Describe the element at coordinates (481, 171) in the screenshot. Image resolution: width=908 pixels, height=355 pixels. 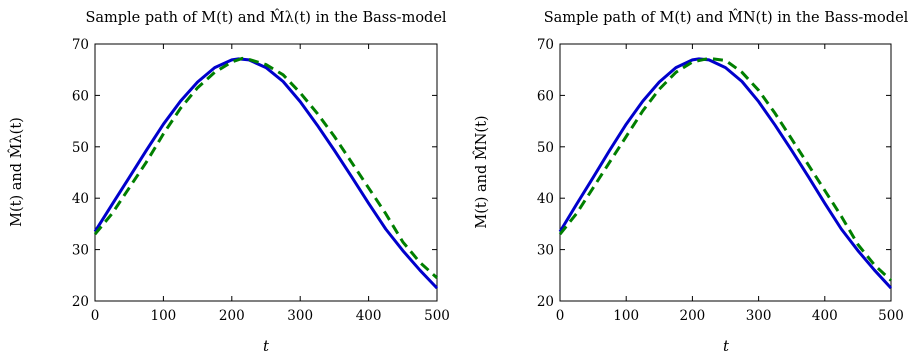
I see `y-axis-label: M(t) and M̂N(t)` at that location.